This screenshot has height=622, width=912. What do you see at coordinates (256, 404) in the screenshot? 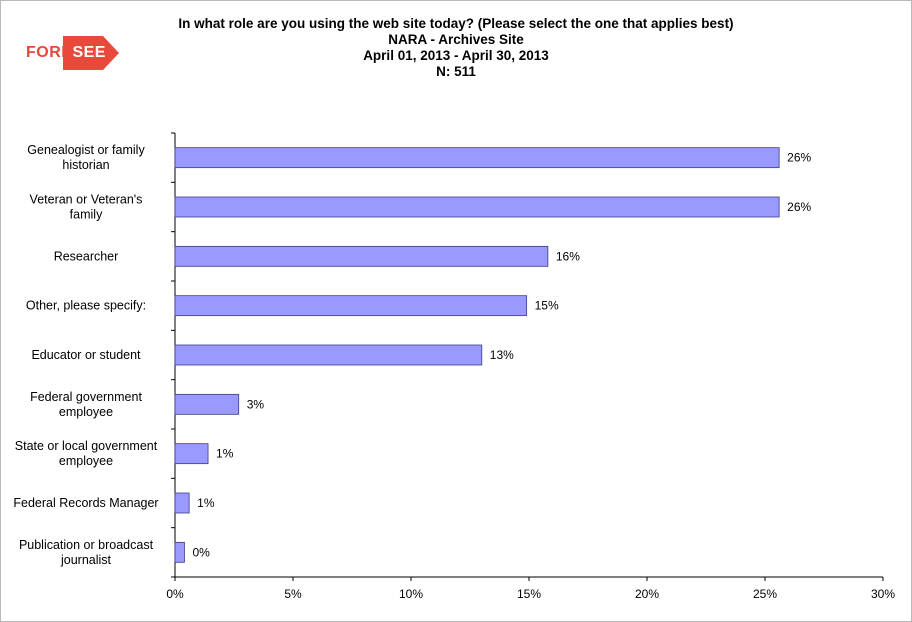
I see `bar-value-label: 3%` at bounding box center [256, 404].